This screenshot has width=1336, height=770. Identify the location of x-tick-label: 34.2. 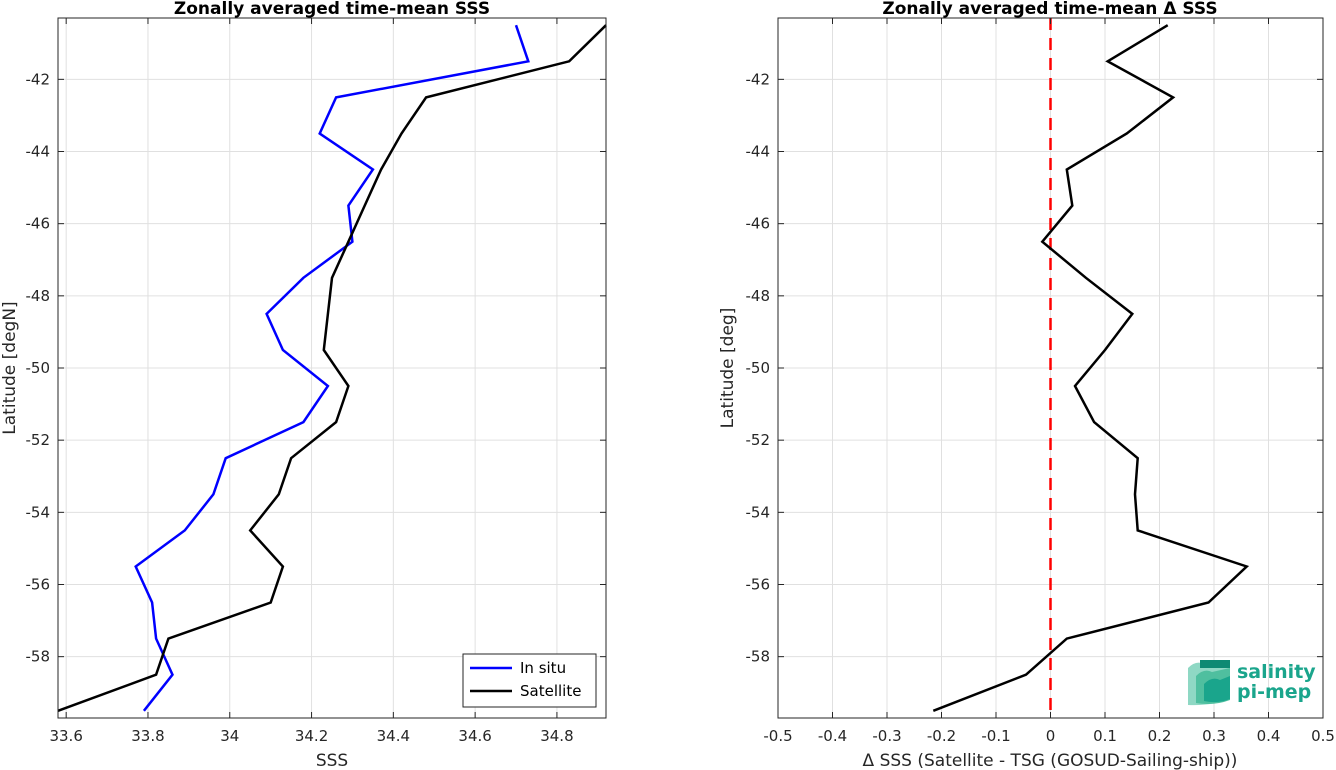
(311, 736).